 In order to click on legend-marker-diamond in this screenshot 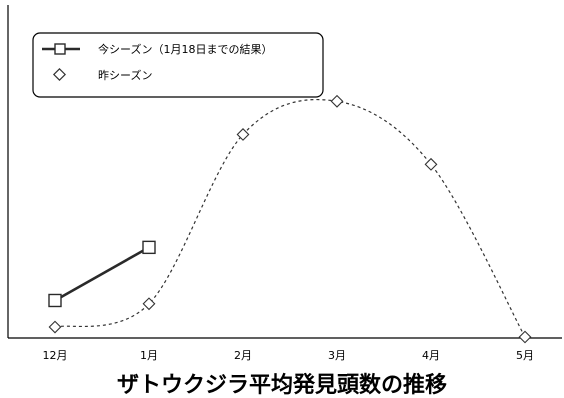, I will do `click(59, 74)`.